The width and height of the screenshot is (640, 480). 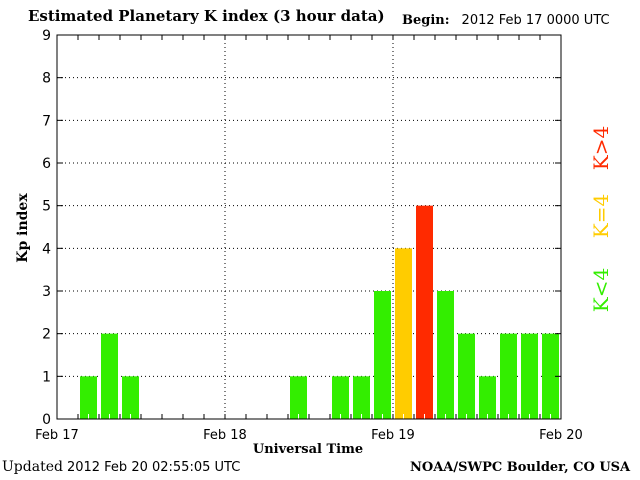 What do you see at coordinates (23, 228) in the screenshot?
I see `y-axis-label: Kp index` at bounding box center [23, 228].